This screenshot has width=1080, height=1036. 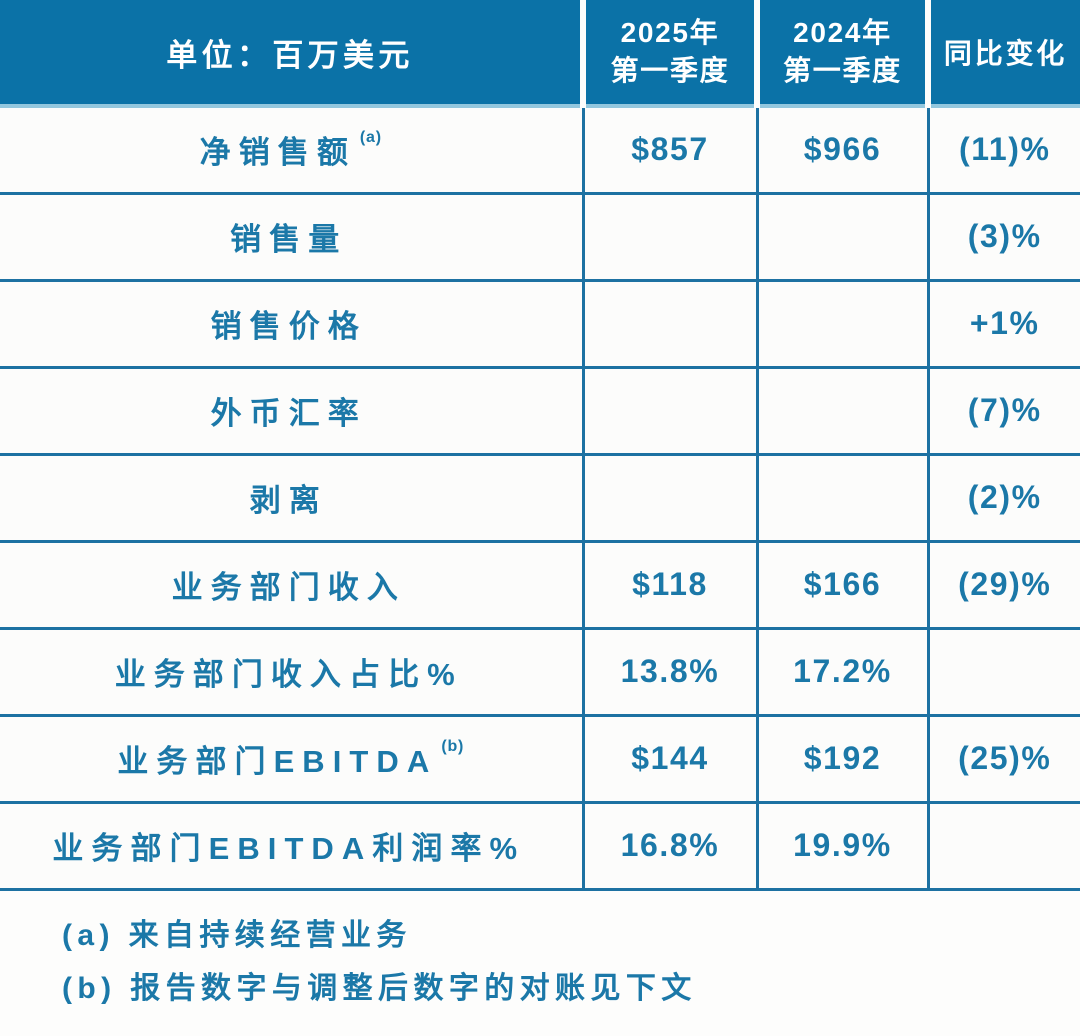 I want to click on value-2024: $166, so click(x=841, y=585).